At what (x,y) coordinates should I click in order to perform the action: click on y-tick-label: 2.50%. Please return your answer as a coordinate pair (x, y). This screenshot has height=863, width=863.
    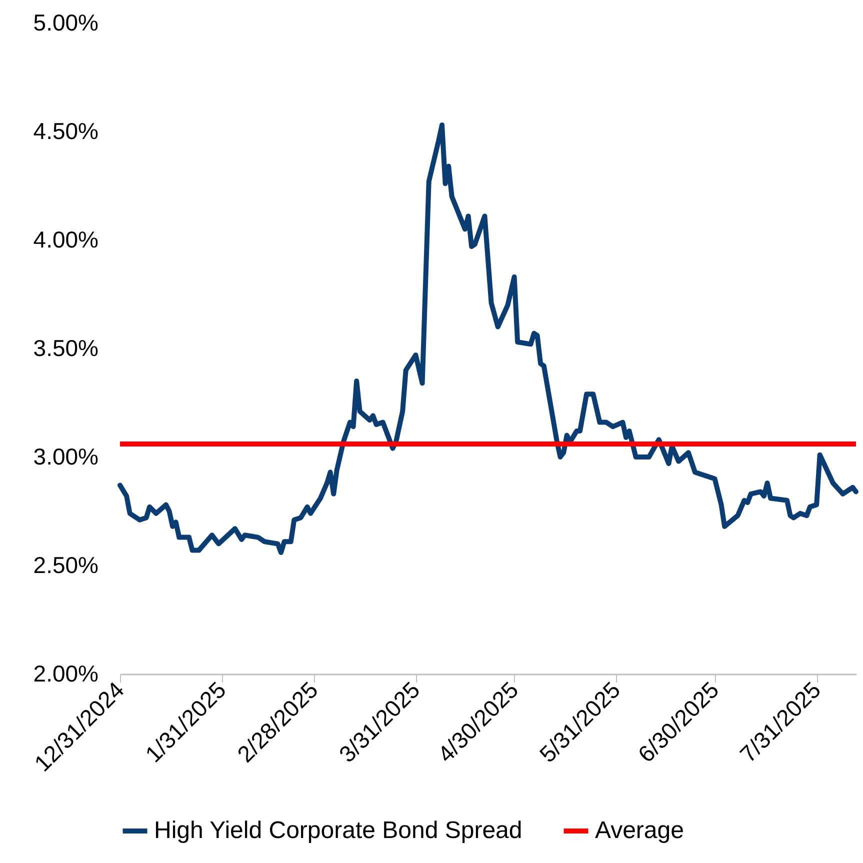
    Looking at the image, I should click on (65, 565).